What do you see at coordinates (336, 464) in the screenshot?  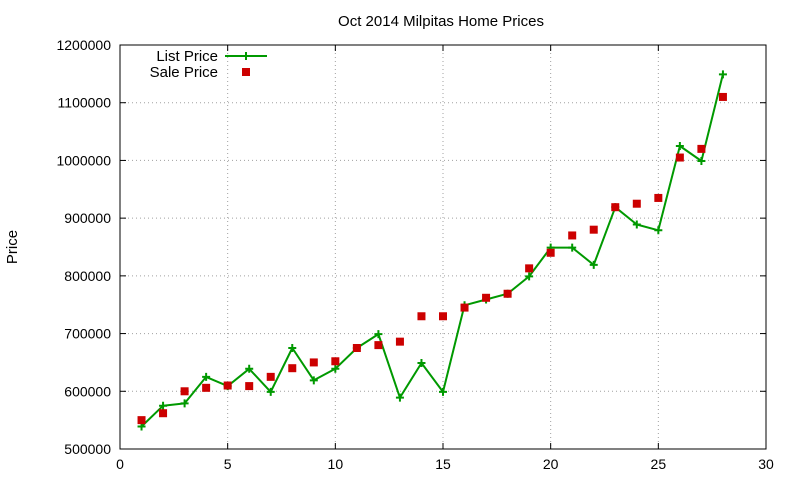 I see `x-tick-label: 10` at bounding box center [336, 464].